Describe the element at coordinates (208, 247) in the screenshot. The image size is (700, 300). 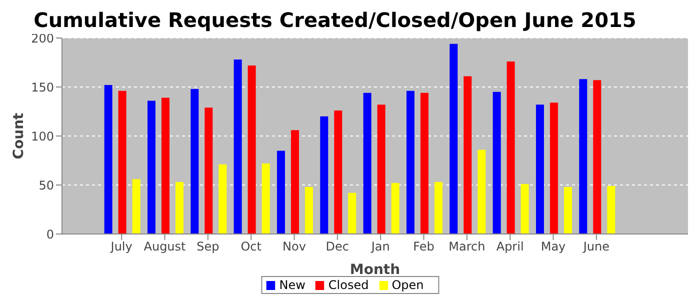
I see `x-tick-label: Sep` at that location.